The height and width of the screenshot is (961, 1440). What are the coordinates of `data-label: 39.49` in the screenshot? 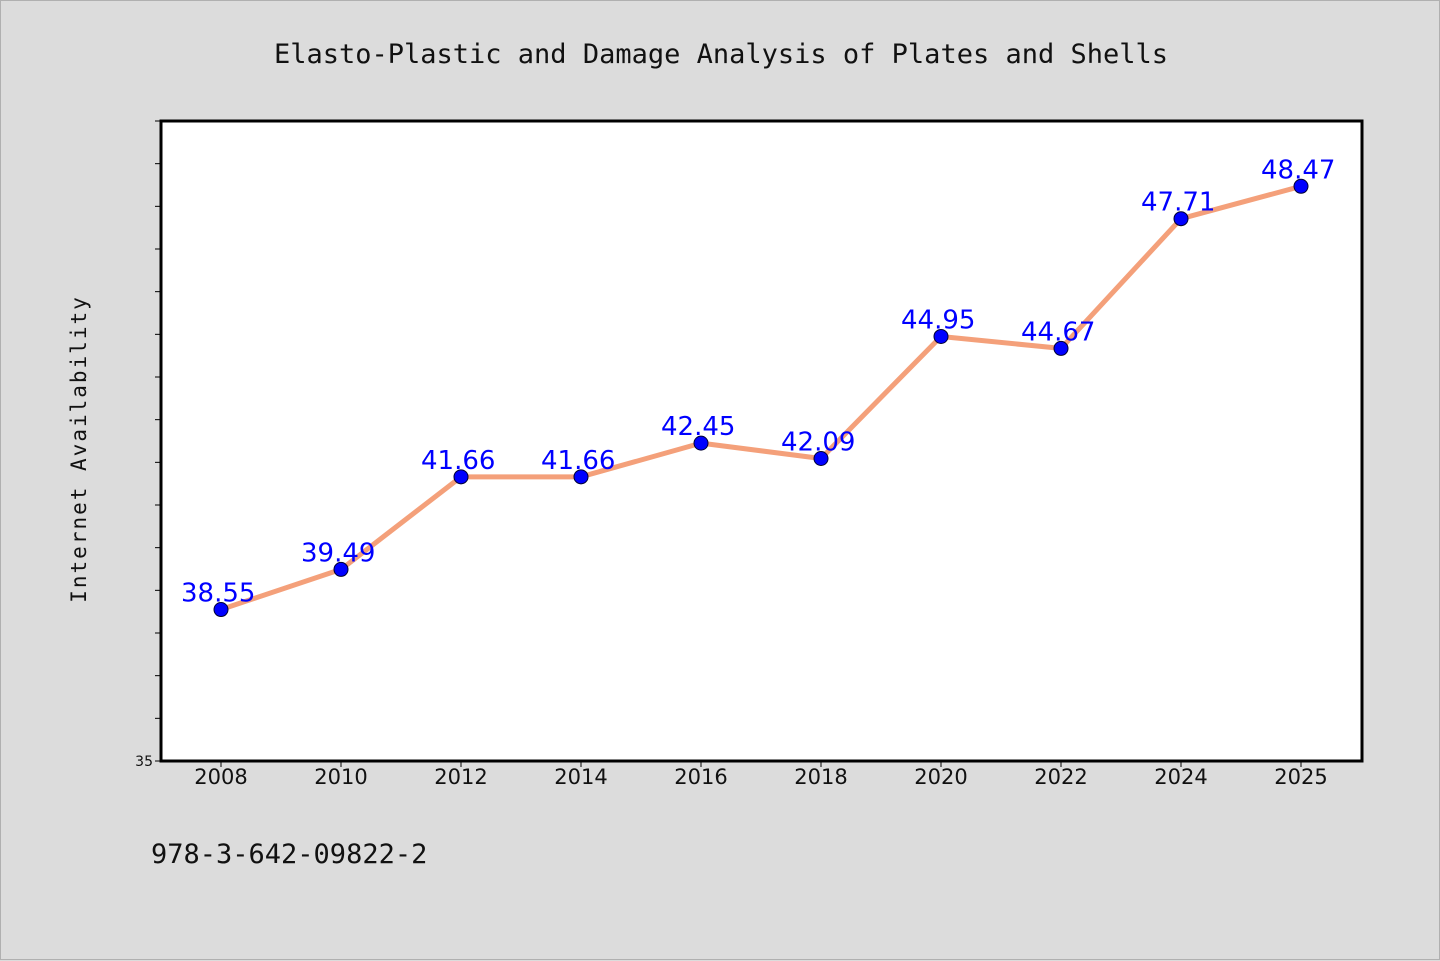 It's located at (338, 553).